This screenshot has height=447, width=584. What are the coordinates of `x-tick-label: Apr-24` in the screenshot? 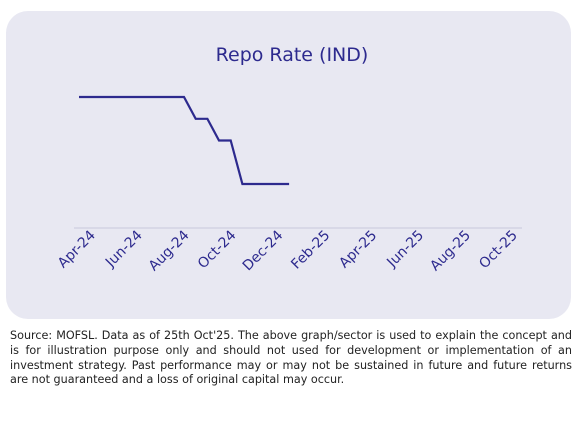 It's located at (77, 249).